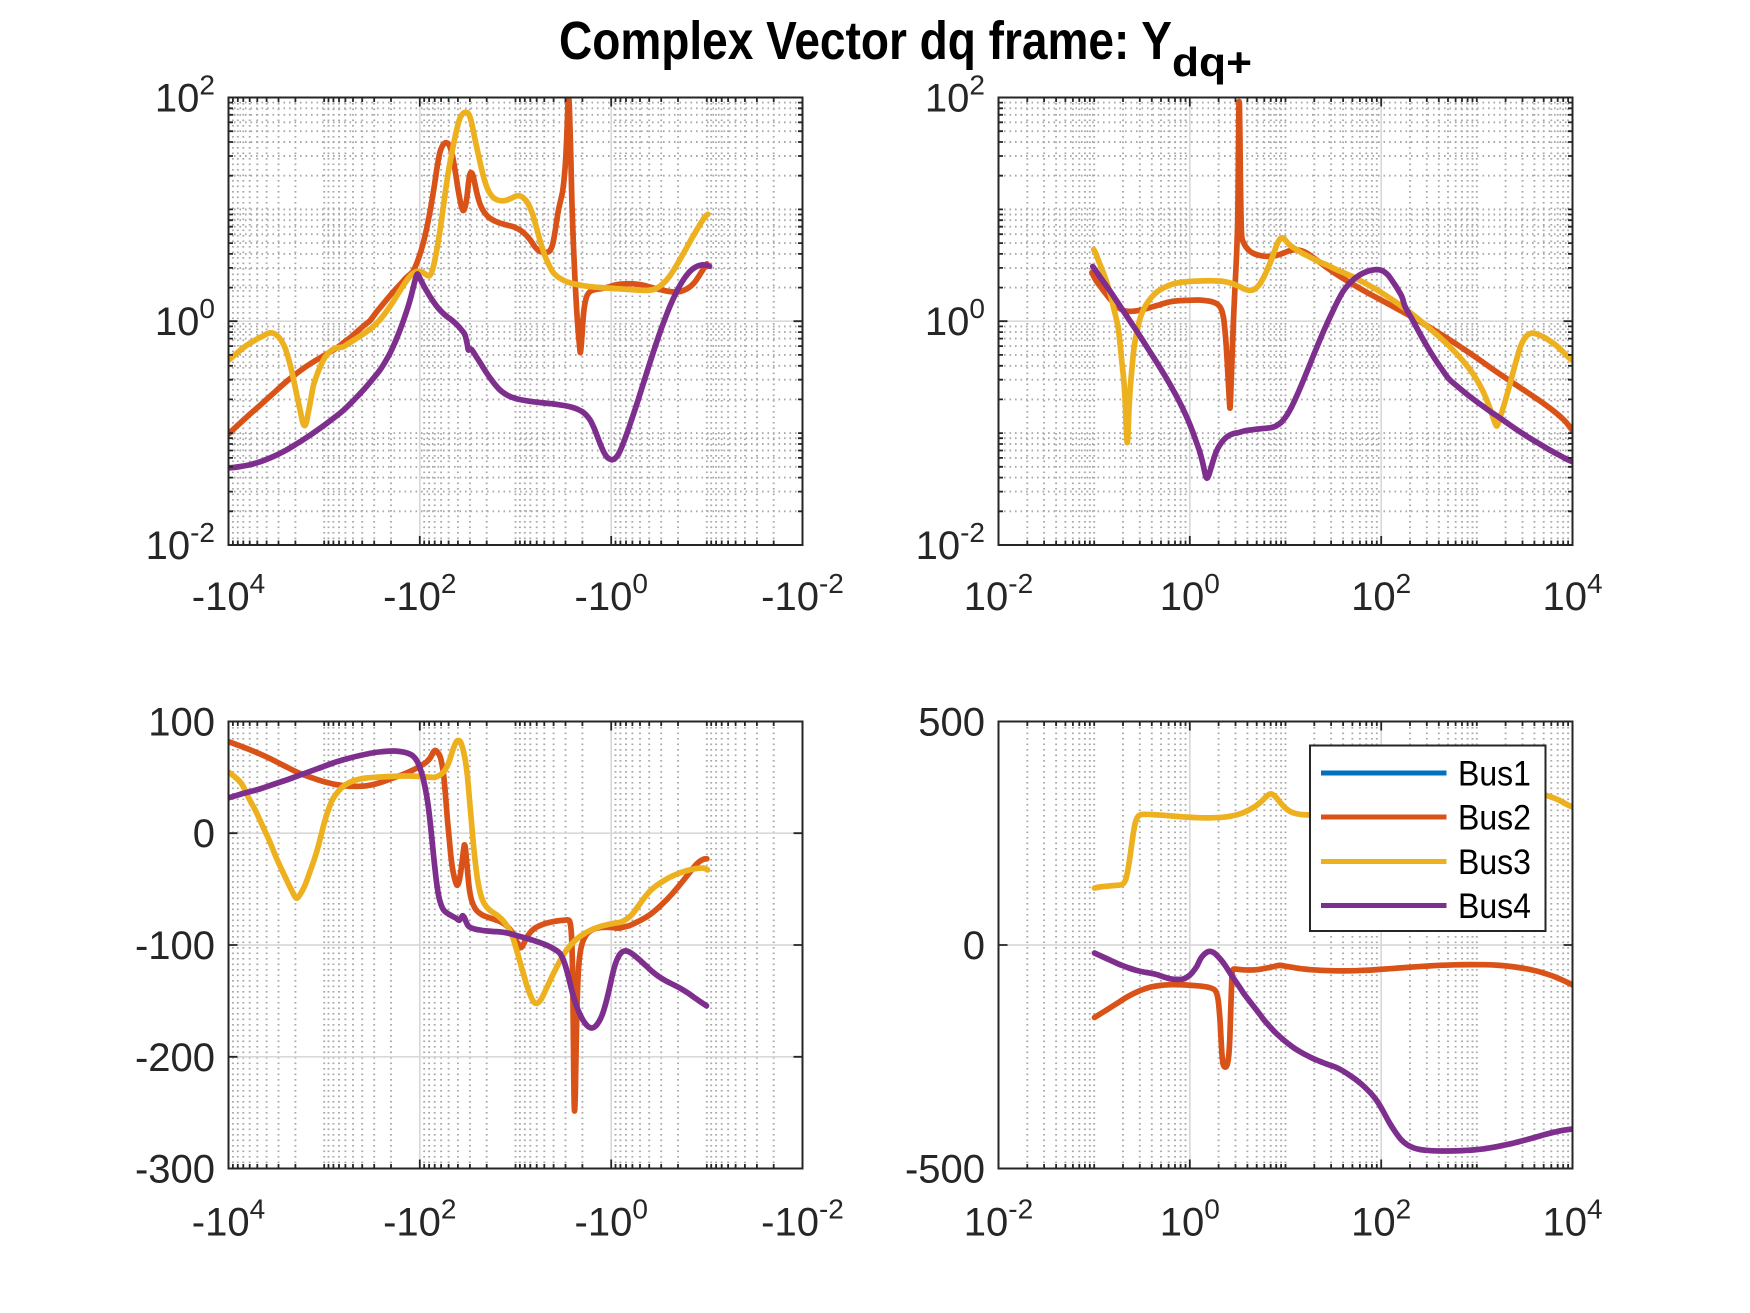 This screenshot has height=1313, width=1750. I want to click on svg-text: Bus3, so click(1494, 862).